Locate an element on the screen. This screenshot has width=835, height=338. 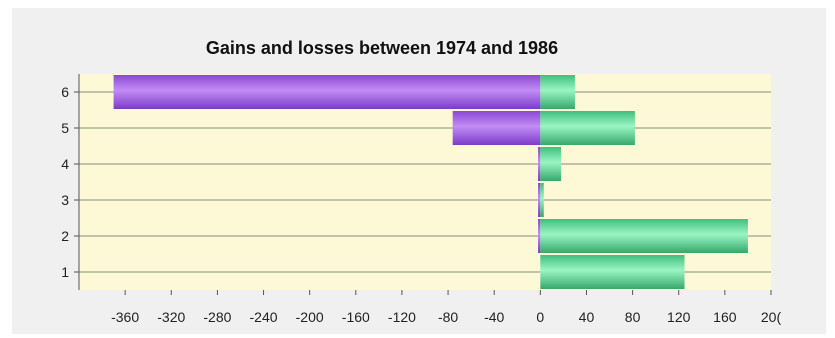
x-tick-label: -80 is located at coordinates (448, 317).